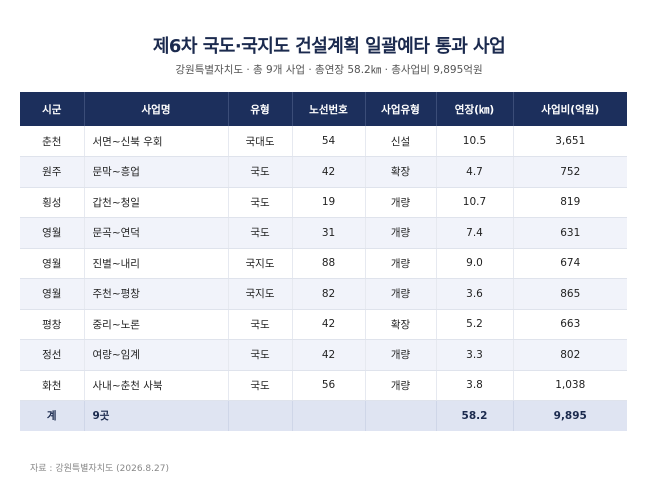 The image size is (658, 496). Describe the element at coordinates (156, 263) in the screenshot. I see `cell-project-name: 진별~내리` at that location.